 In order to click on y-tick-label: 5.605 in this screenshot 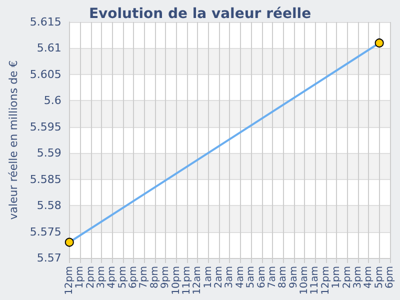, I will do `click(46, 74)`.